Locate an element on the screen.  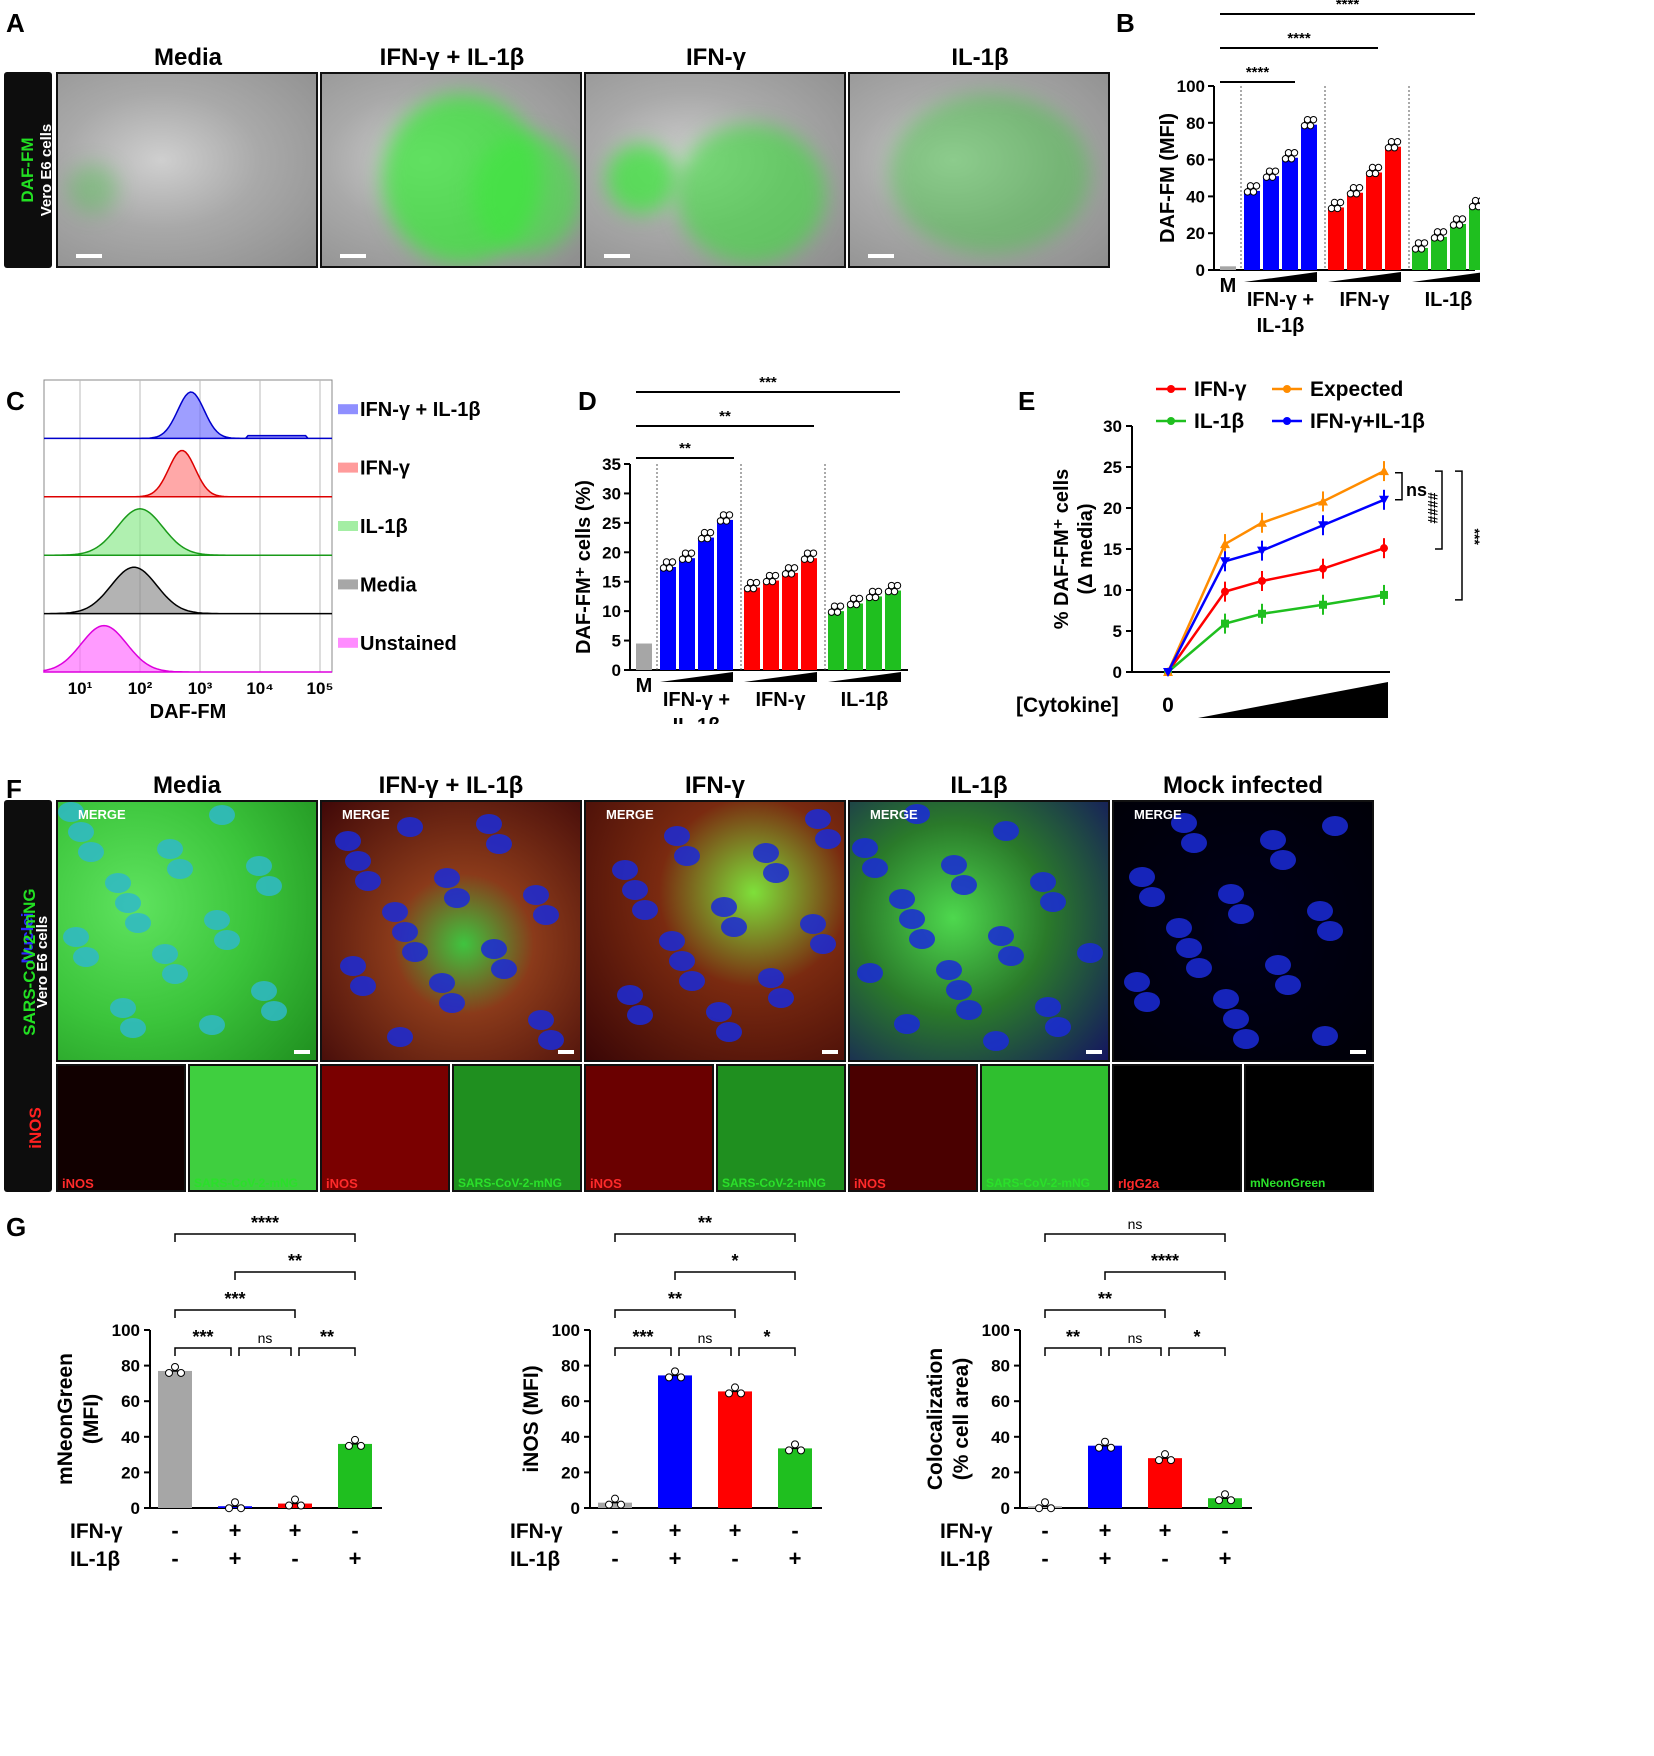
x-tick-label: 10⁵ is located at coordinates (320, 688).